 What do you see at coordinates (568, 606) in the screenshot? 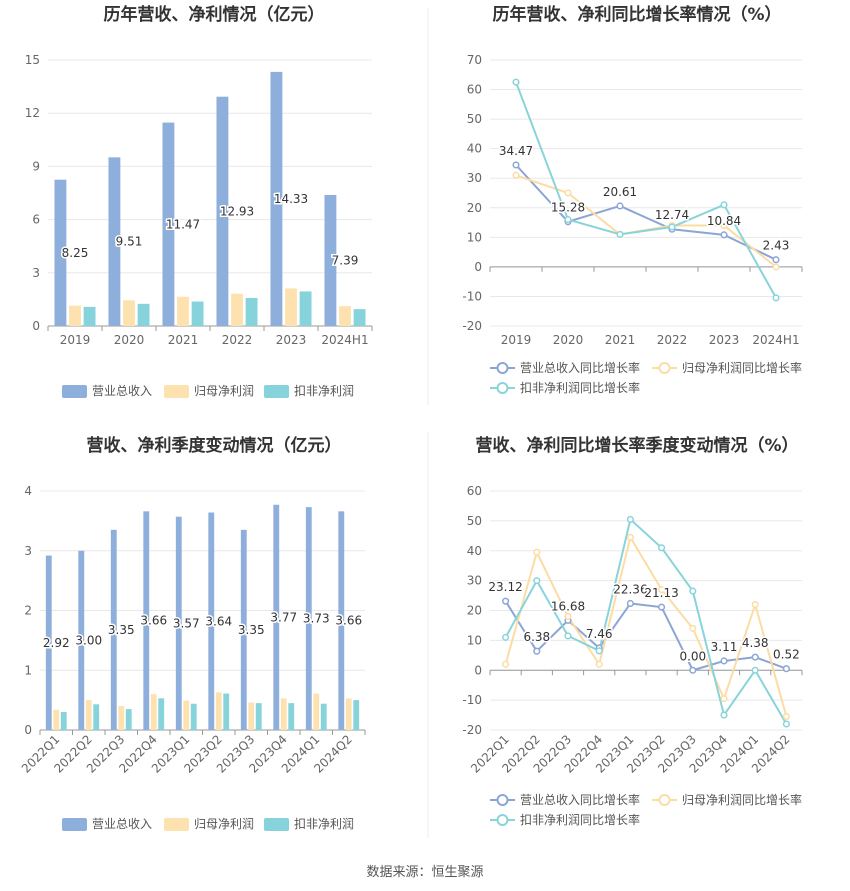
I see `point-value-label: 16.68` at bounding box center [568, 606].